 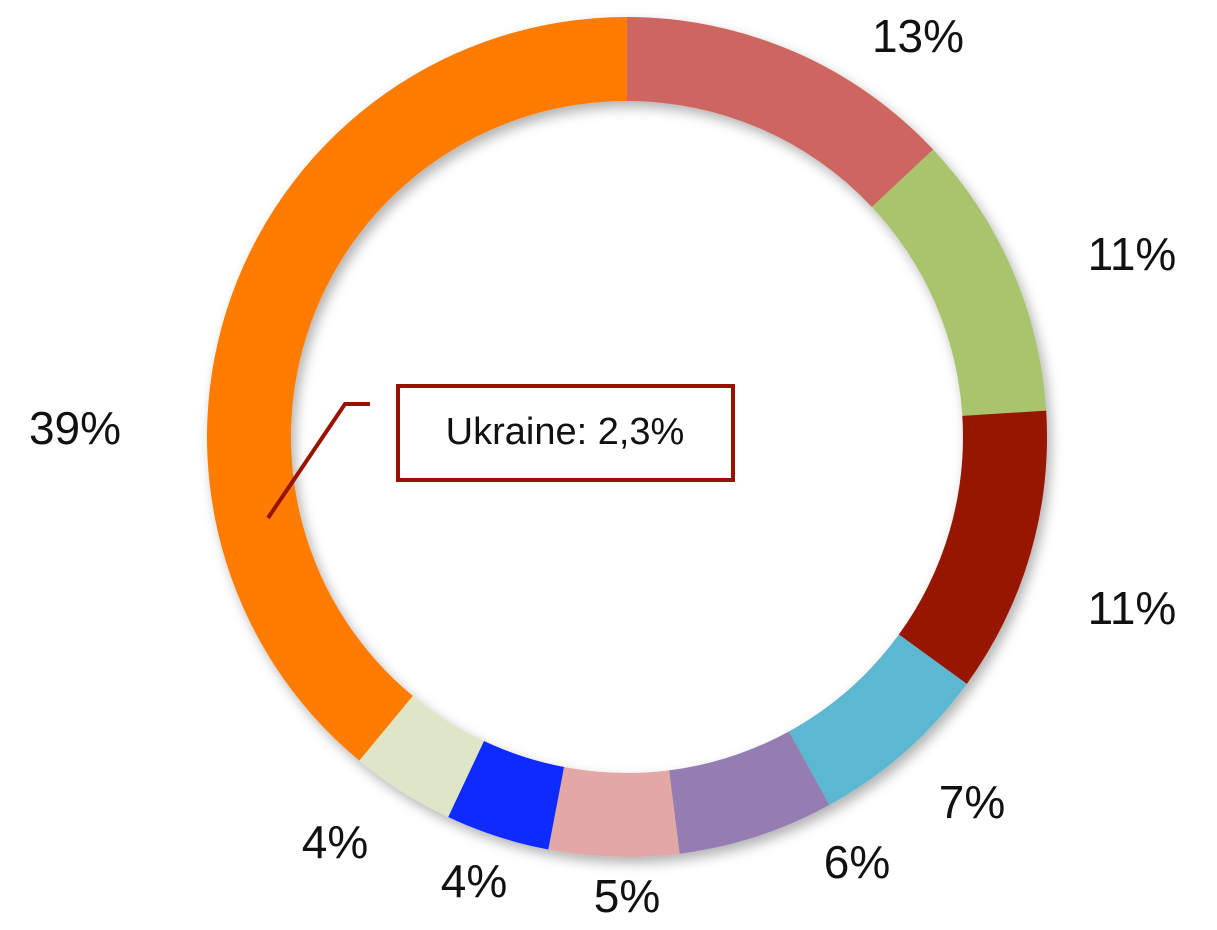 What do you see at coordinates (627, 896) in the screenshot?
I see `data-label: 5%` at bounding box center [627, 896].